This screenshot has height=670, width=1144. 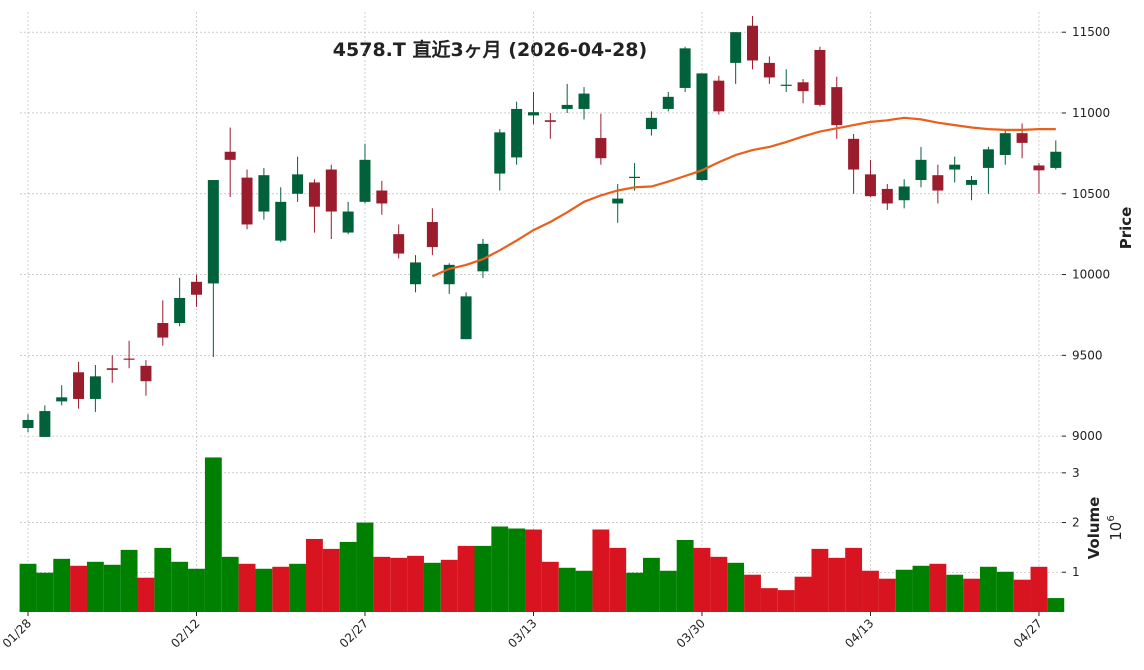 What do you see at coordinates (1087, 436) in the screenshot?
I see `y-tick-label: 9000` at bounding box center [1087, 436].